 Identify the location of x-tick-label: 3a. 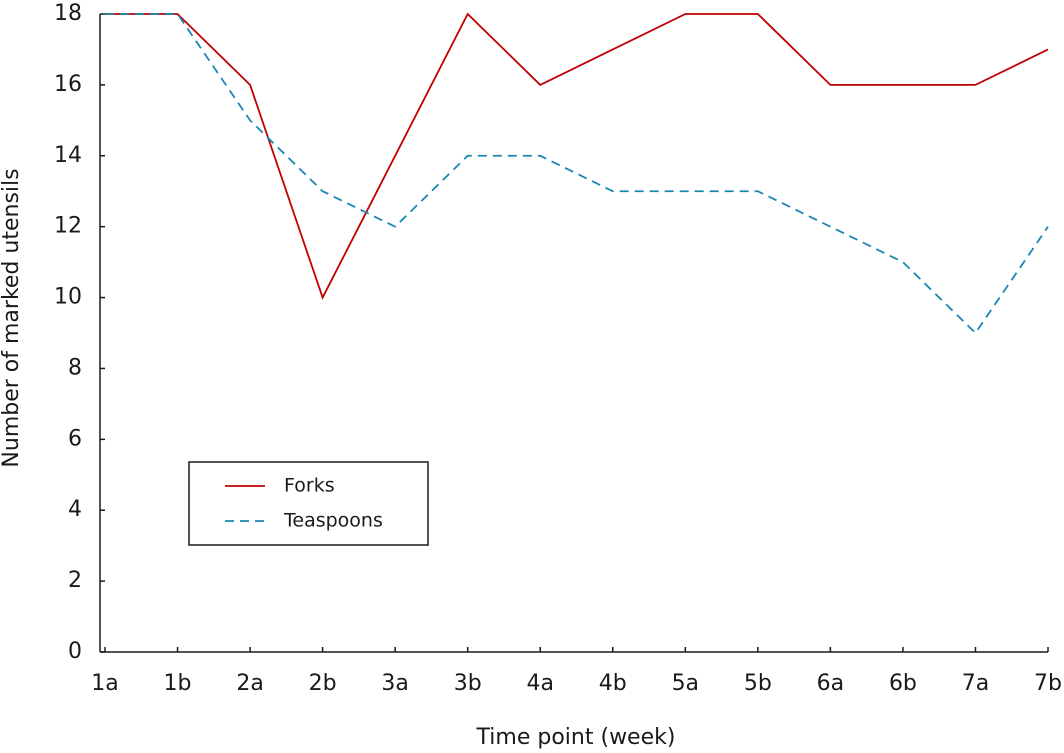
(394, 683).